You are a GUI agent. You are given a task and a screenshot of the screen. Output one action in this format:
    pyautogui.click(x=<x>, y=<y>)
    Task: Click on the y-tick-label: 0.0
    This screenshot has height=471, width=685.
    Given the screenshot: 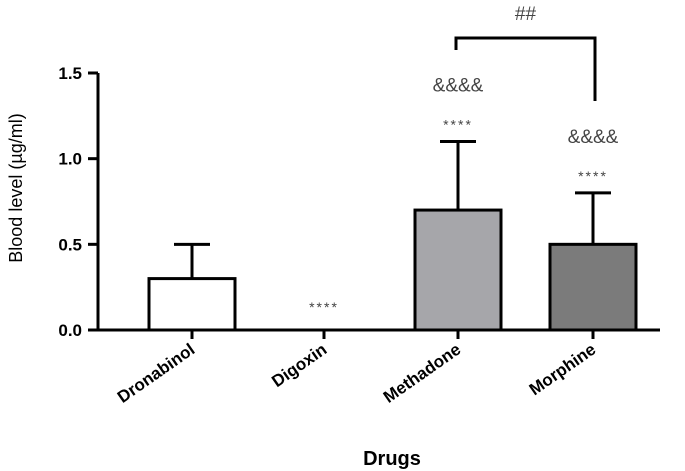 What is the action you would take?
    pyautogui.click(x=70, y=330)
    